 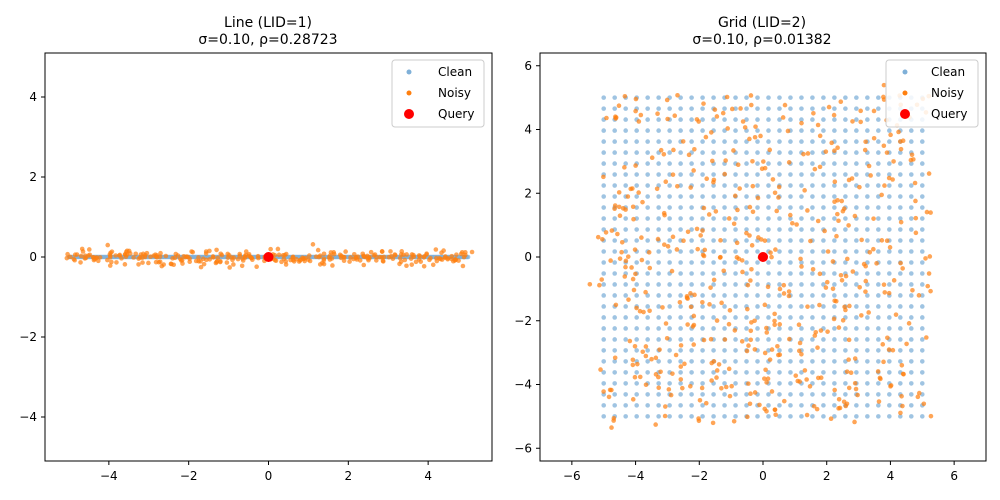 What do you see at coordinates (762, 23) in the screenshot?
I see `subplot-2-title: Grid (LID=2)` at bounding box center [762, 23].